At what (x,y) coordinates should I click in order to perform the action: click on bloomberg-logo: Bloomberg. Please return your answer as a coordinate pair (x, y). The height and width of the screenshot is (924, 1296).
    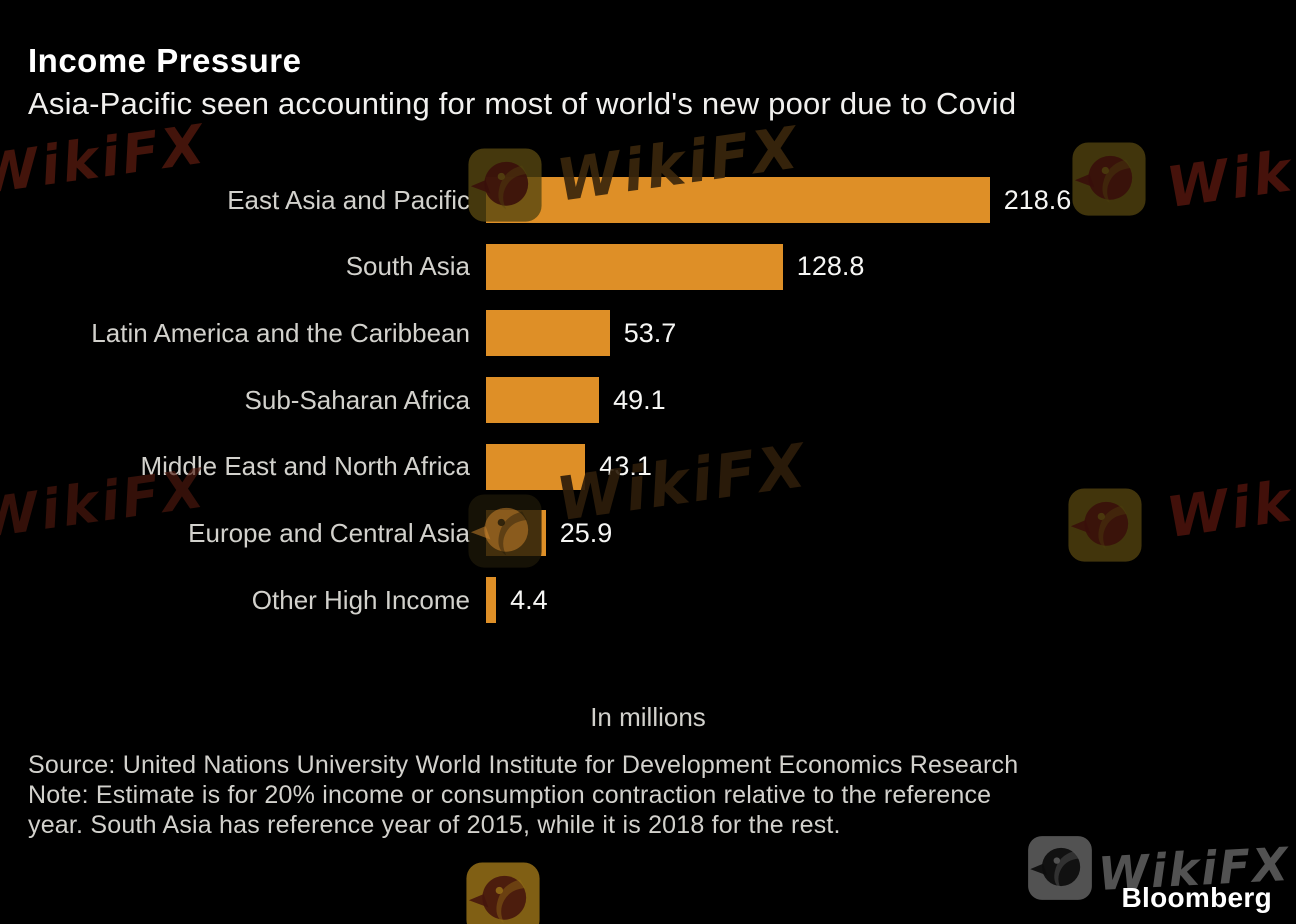
    Looking at the image, I should click on (1196, 897).